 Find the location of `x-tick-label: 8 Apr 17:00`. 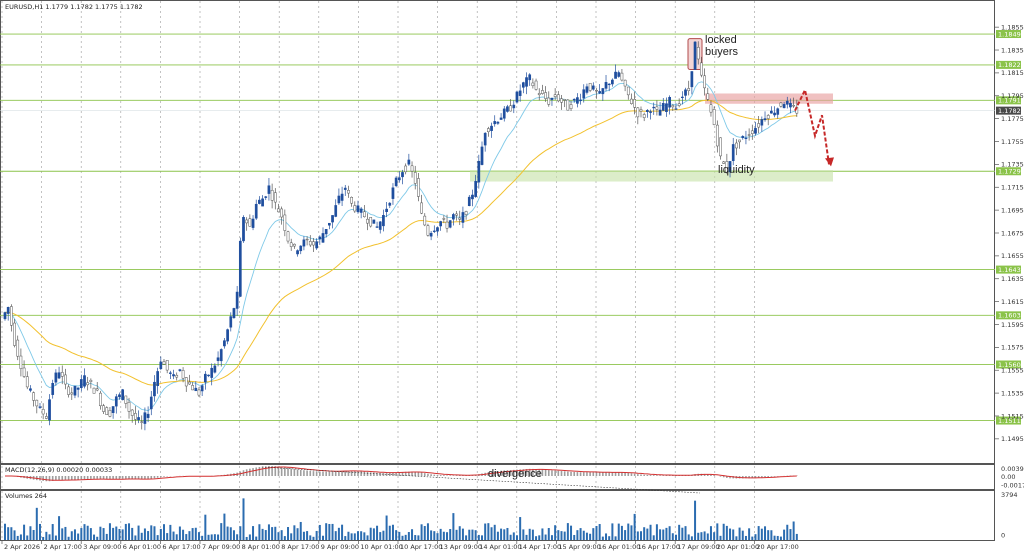

x-tick-label: 8 Apr 17:00 is located at coordinates (300, 547).